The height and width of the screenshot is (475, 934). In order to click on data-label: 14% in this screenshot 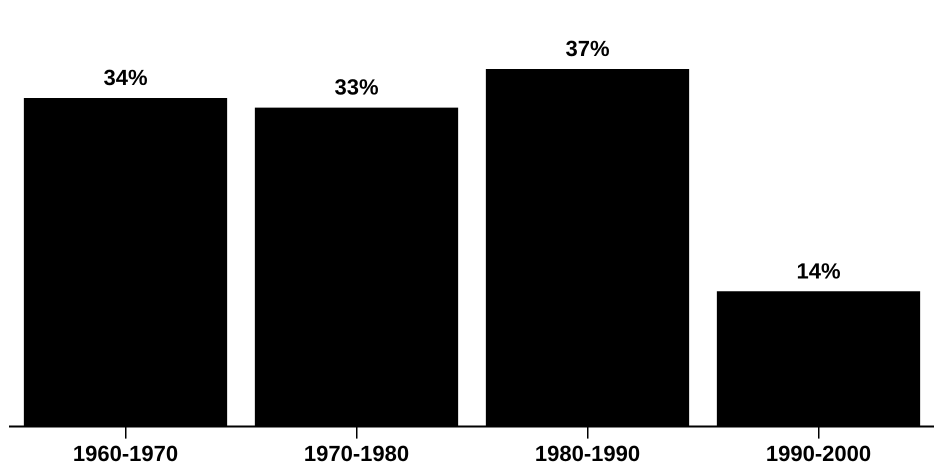, I will do `click(818, 271)`.